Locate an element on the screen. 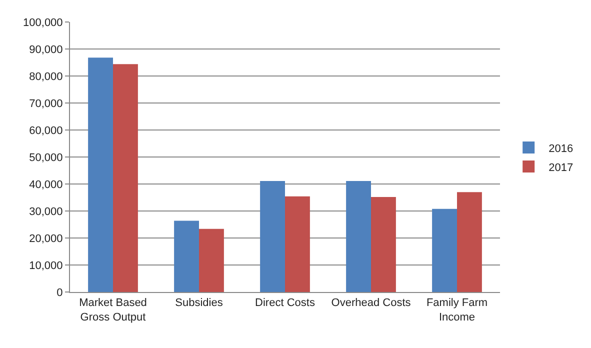 The height and width of the screenshot is (348, 591). y-tick-label: 80,000 is located at coordinates (46, 76).